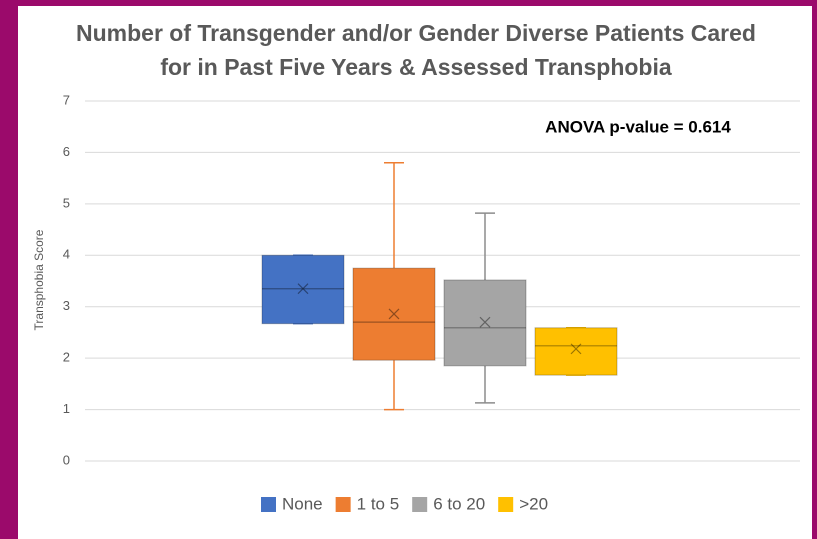  What do you see at coordinates (39, 279) in the screenshot?
I see `y-axis-label: Transphobia Score` at bounding box center [39, 279].